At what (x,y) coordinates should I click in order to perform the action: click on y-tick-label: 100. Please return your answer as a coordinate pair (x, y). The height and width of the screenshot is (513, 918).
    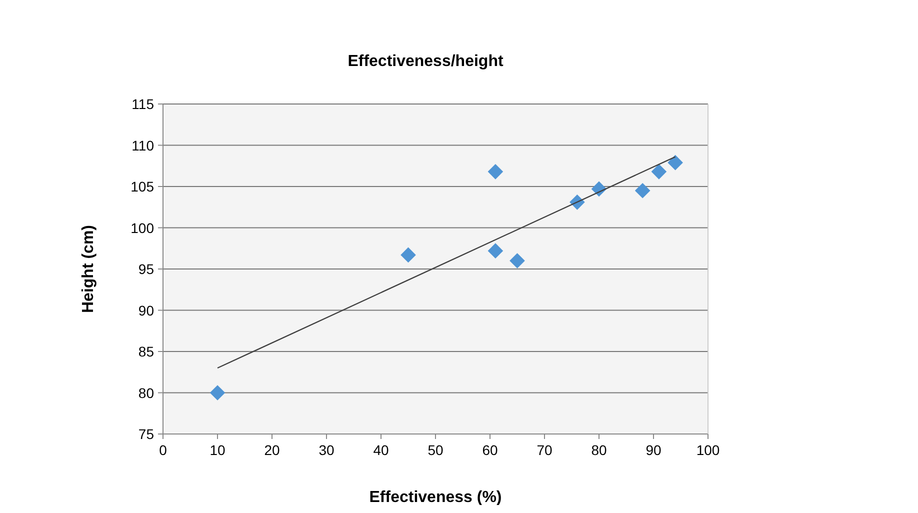
    Looking at the image, I should click on (142, 228).